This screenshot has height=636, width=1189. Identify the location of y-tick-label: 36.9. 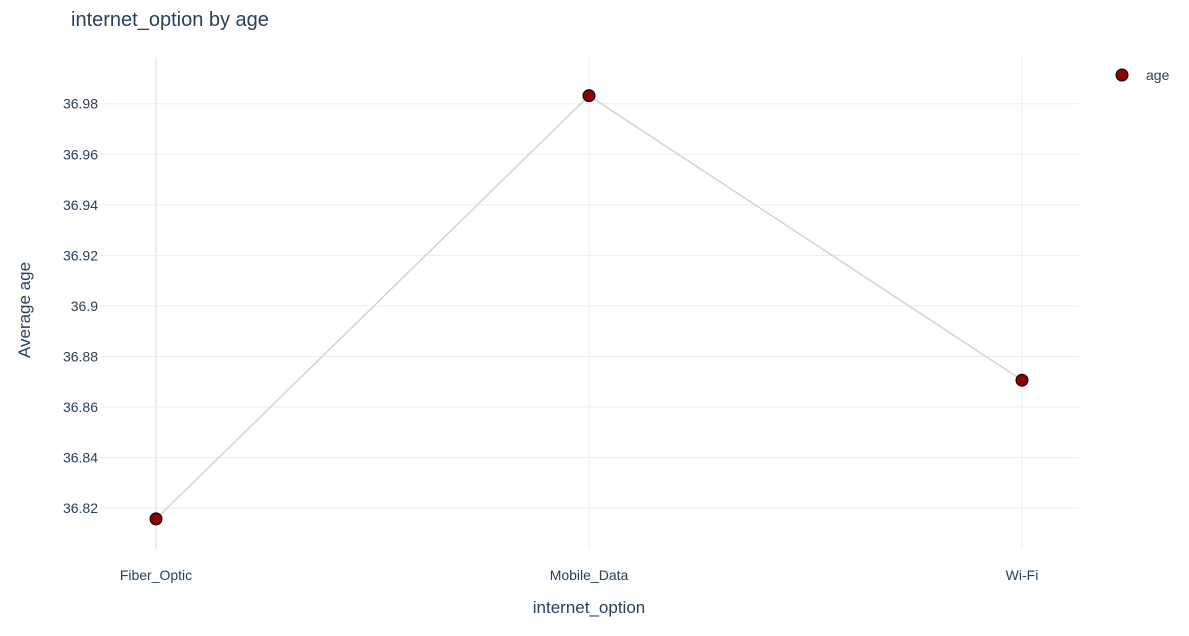
(84, 306).